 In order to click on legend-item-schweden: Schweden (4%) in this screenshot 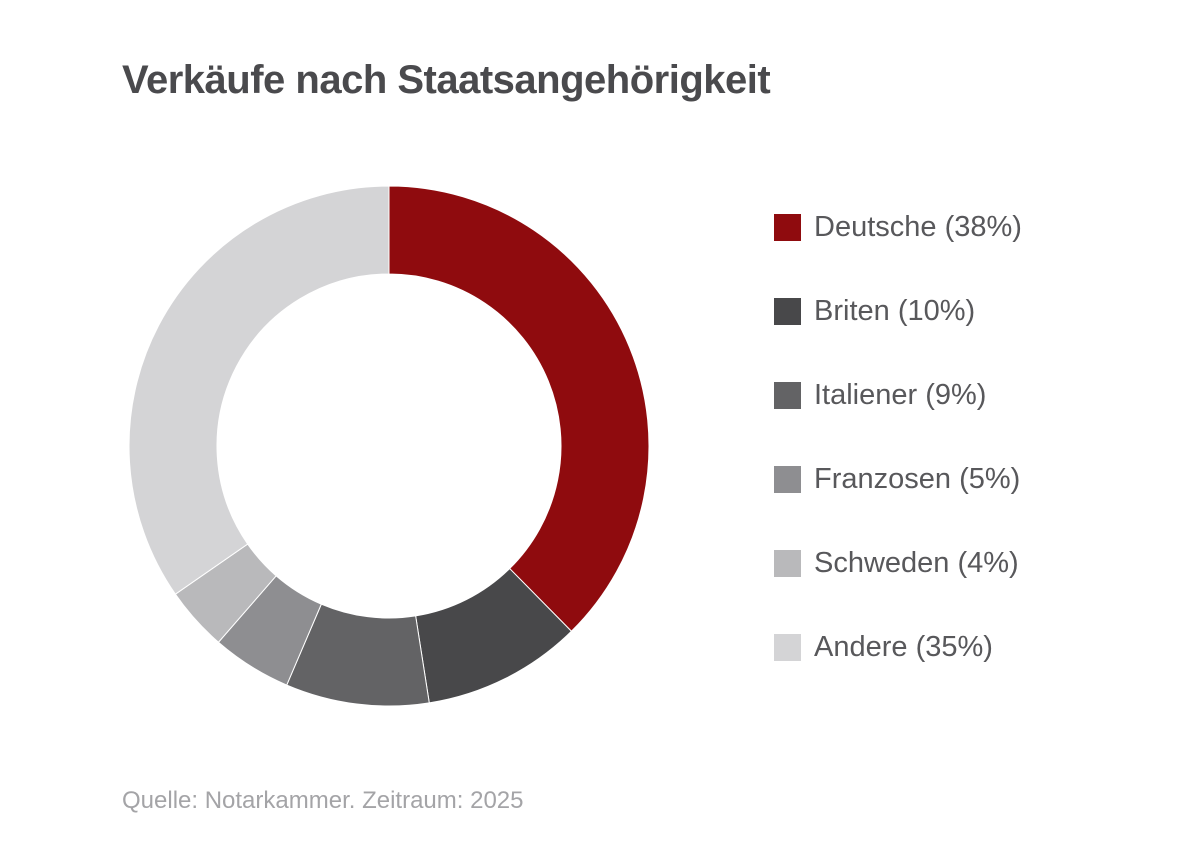, I will do `click(898, 563)`.